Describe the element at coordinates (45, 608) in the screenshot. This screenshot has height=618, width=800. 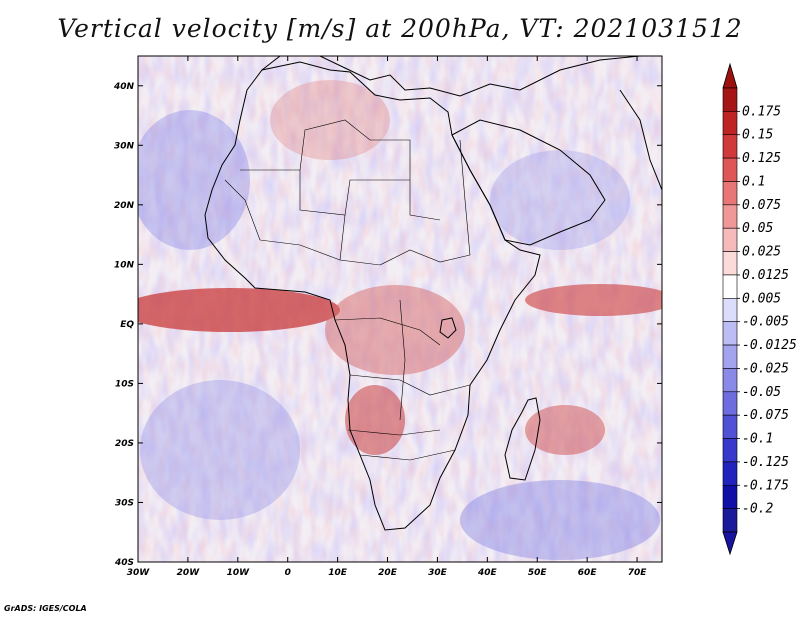
I see `credit-label: GrADS: IGES/COLA` at that location.